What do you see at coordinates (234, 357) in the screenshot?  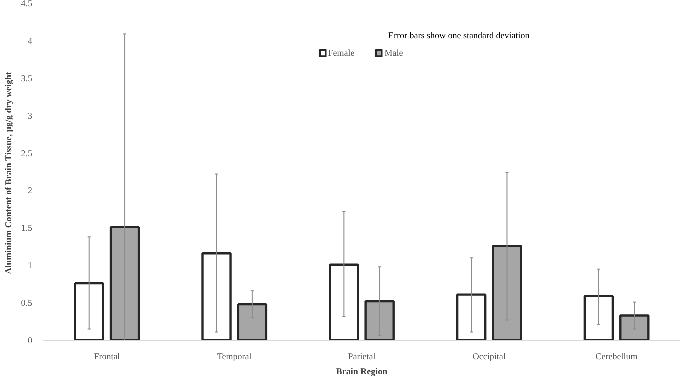 I see `x-tick-label: Temporal` at bounding box center [234, 357].